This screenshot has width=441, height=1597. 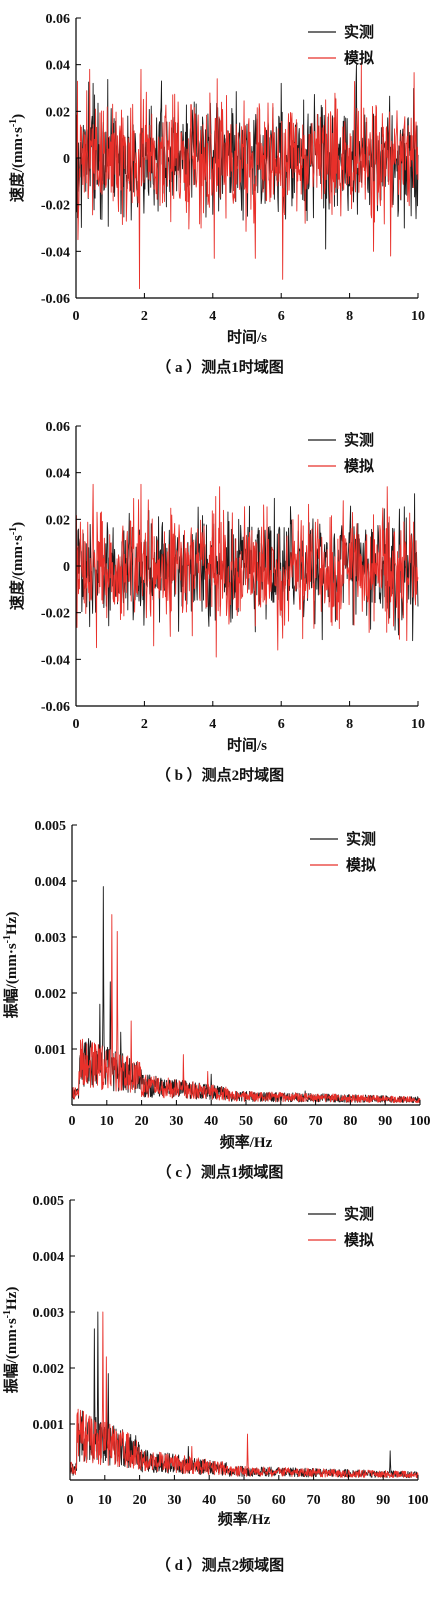 What do you see at coordinates (220, 367) in the screenshot?
I see `panel-caption: （ a ）测点1时域图` at bounding box center [220, 367].